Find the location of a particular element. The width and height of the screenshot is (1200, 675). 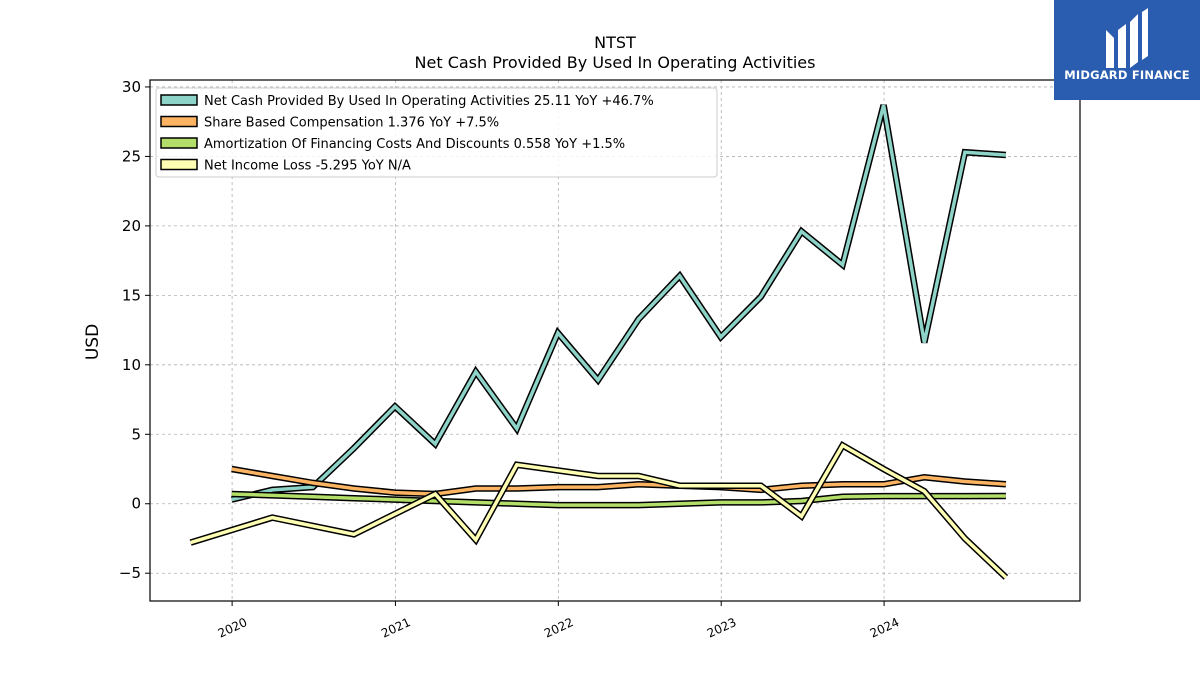

x-tick-label: 2020 is located at coordinates (233, 628).